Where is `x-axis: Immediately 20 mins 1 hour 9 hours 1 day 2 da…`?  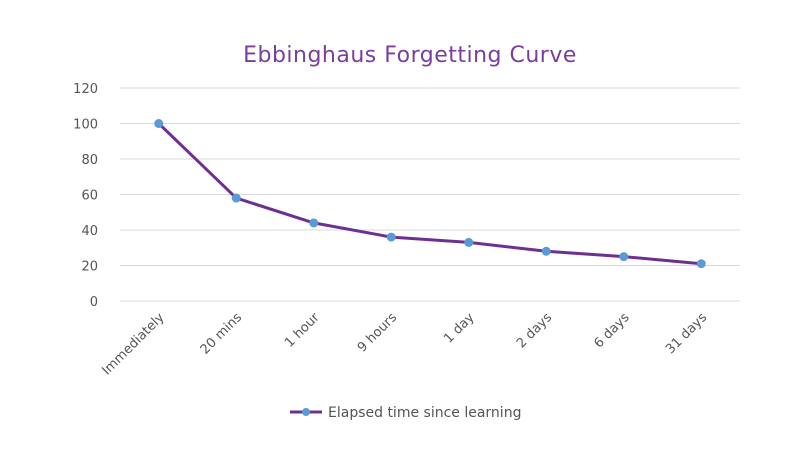 x-axis: Immediately 20 mins 1 hour 9 hours 1 day 2 da… is located at coordinates (404, 344).